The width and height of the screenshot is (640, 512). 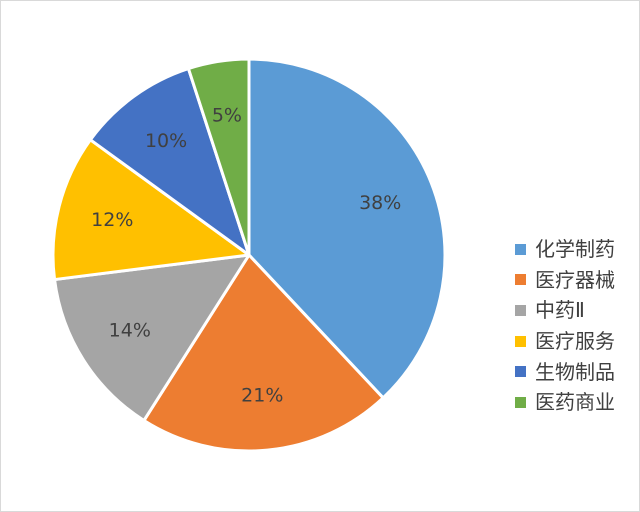 I want to click on legend-item-1: 化学制药, so click(x=565, y=249).